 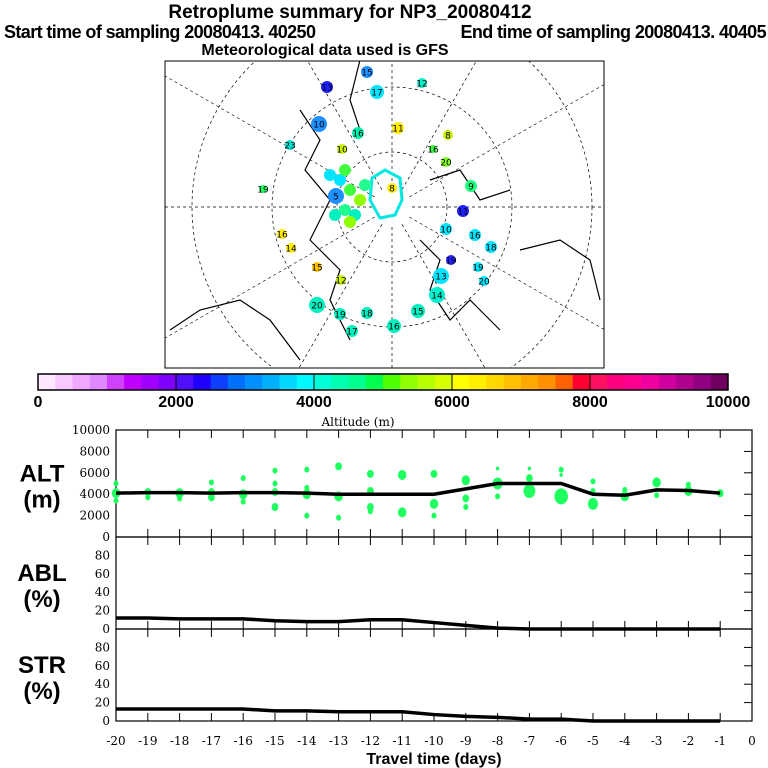 I want to click on mean-line, so click(x=418, y=489).